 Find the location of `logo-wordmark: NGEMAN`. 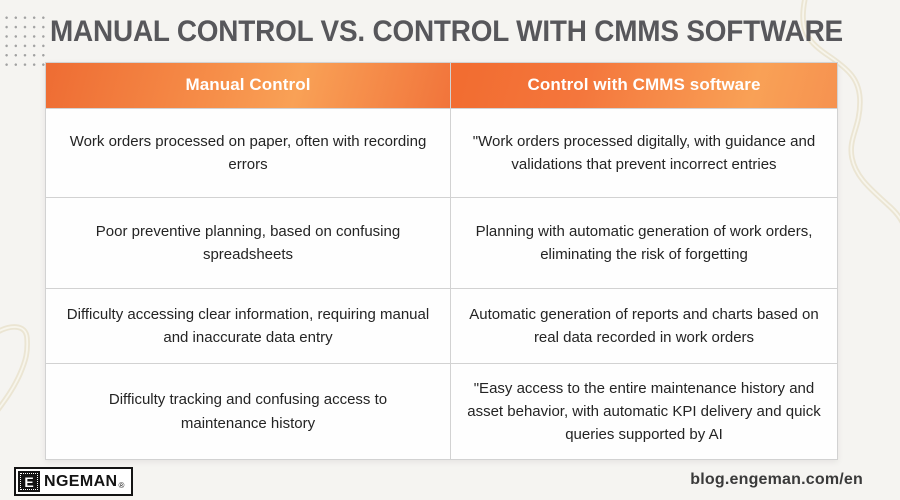

logo-wordmark: NGEMAN is located at coordinates (81, 481).